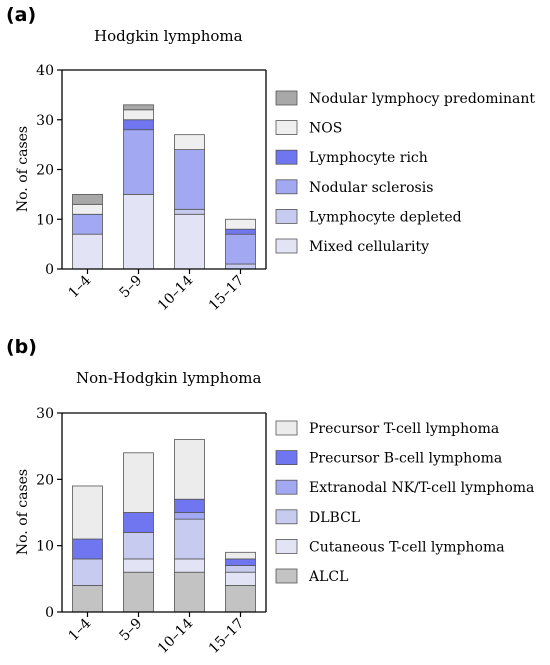 This screenshot has width=550, height=665. I want to click on panel-label-a: (a), so click(21, 15).